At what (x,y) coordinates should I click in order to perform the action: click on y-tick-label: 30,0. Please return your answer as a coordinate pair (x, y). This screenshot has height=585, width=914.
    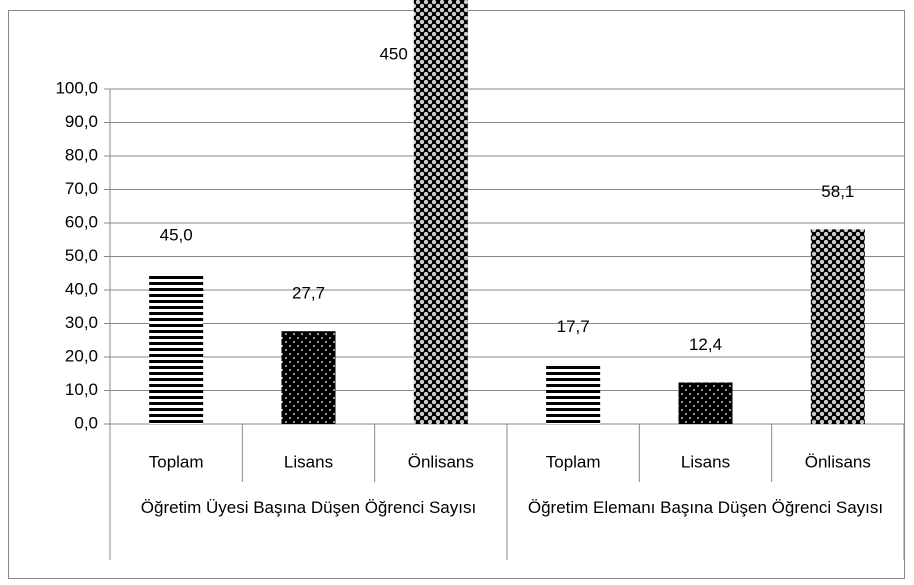
    Looking at the image, I should click on (81, 322).